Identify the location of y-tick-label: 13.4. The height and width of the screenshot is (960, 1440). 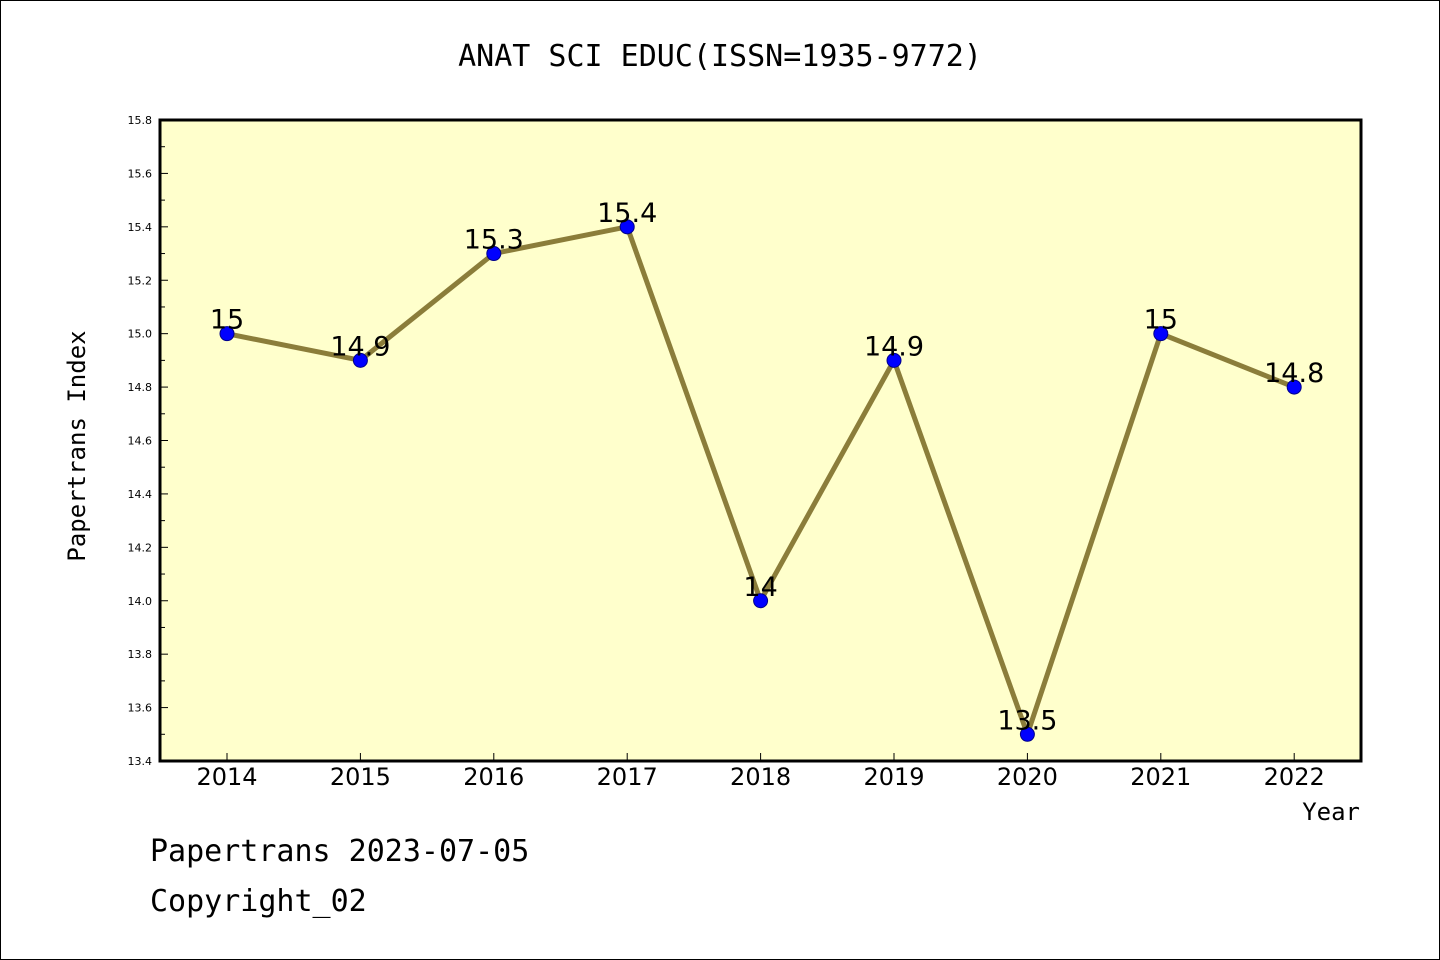
(140, 761).